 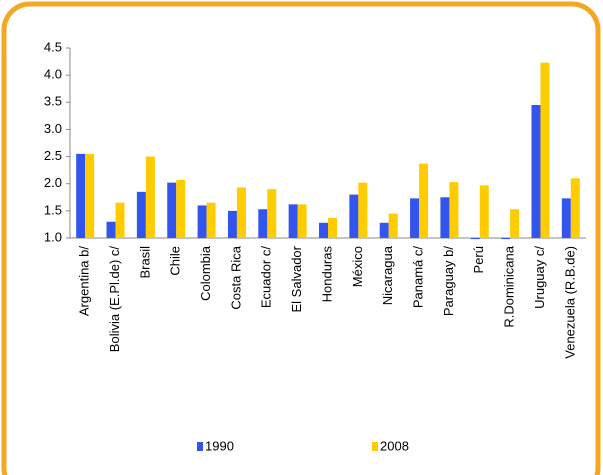 What do you see at coordinates (357, 266) in the screenshot?
I see `x-tick-label: México` at bounding box center [357, 266].